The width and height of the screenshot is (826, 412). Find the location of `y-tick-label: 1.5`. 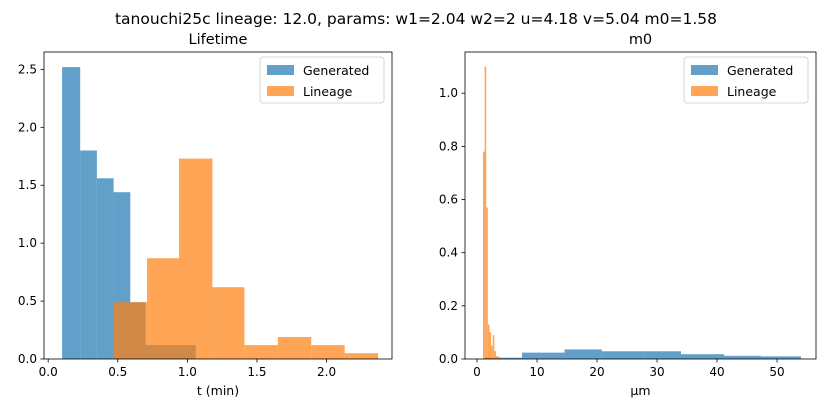

y-tick-label: 1.5 is located at coordinates (27, 185).